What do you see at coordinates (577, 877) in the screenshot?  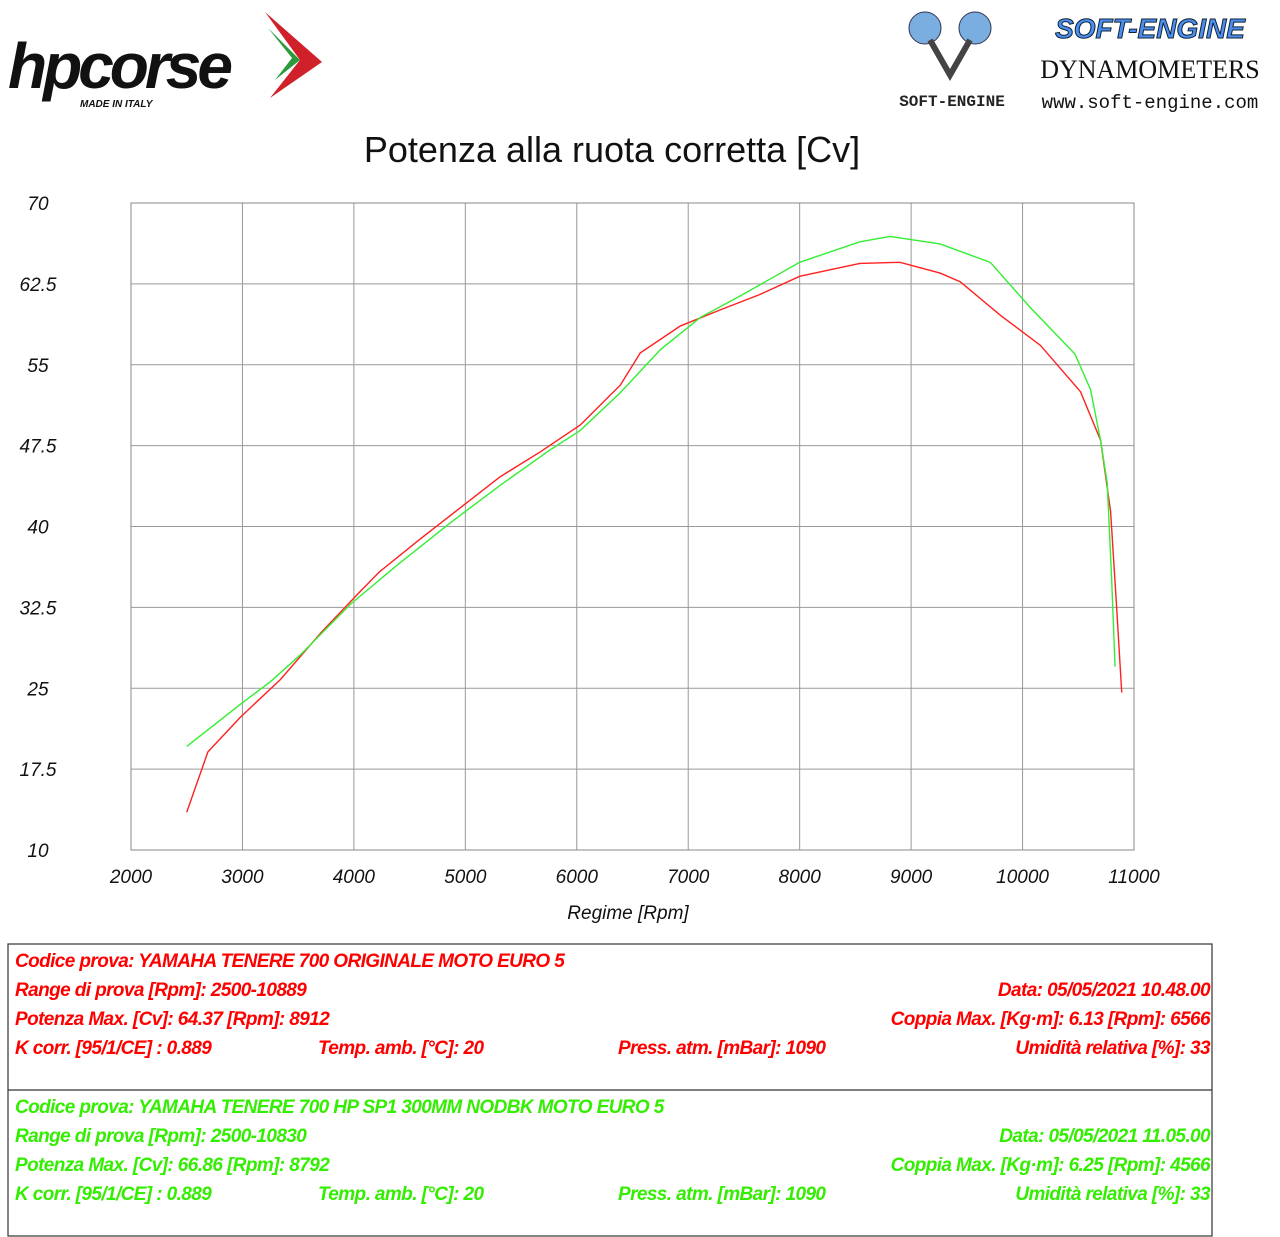 I see `x-tick-label: 6000` at bounding box center [577, 877].